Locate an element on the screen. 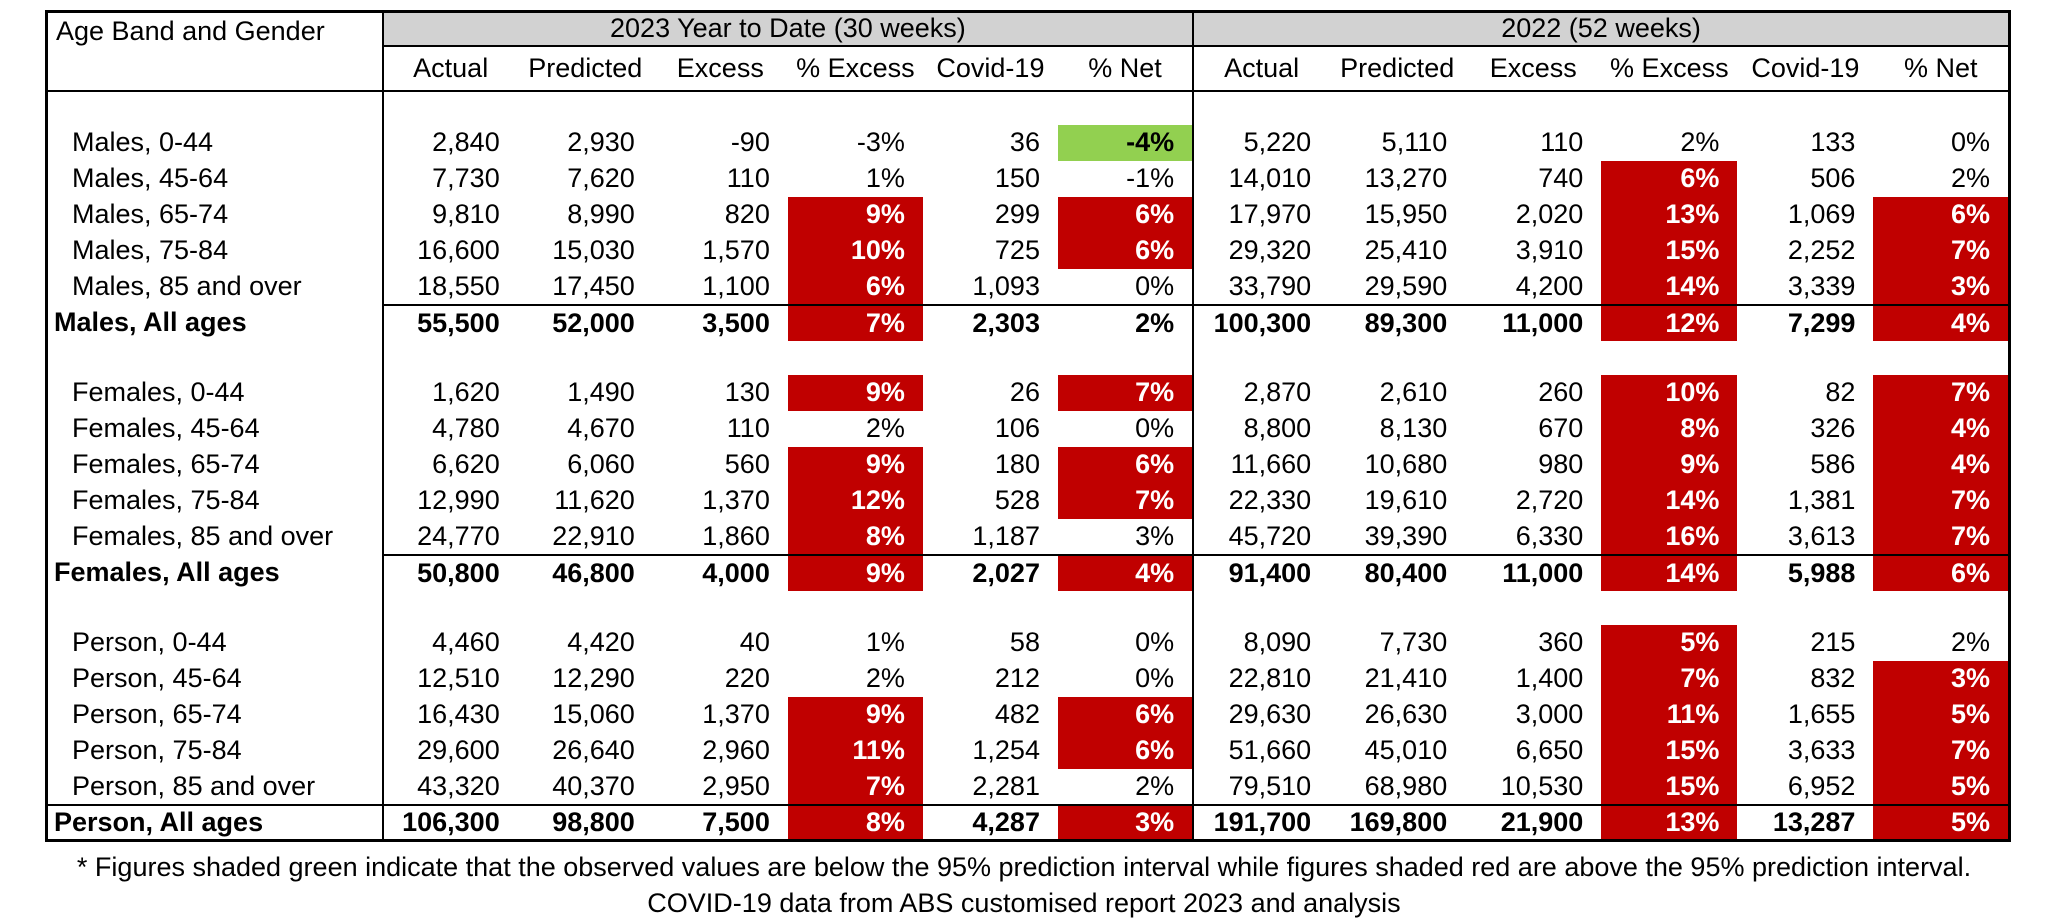 This screenshot has height=921, width=2048. value-cell: 14% is located at coordinates (1669, 572).